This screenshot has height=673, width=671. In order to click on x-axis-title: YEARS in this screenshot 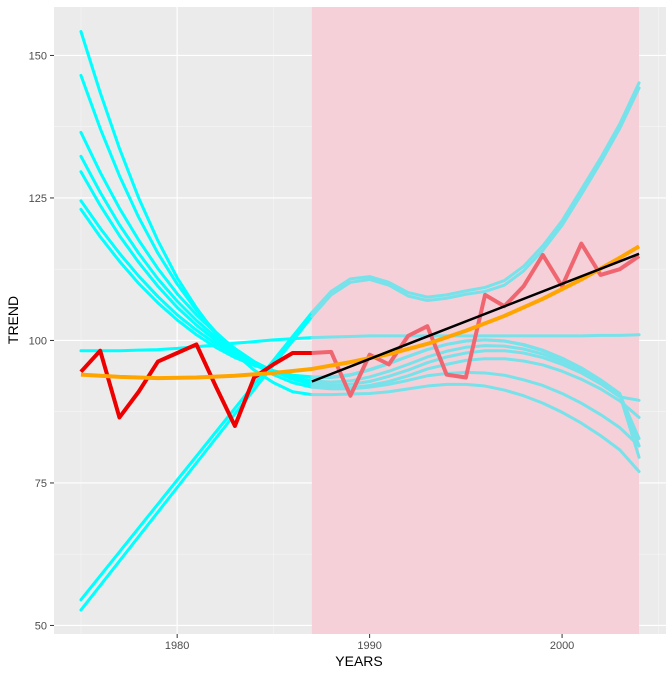, I will do `click(358, 661)`.